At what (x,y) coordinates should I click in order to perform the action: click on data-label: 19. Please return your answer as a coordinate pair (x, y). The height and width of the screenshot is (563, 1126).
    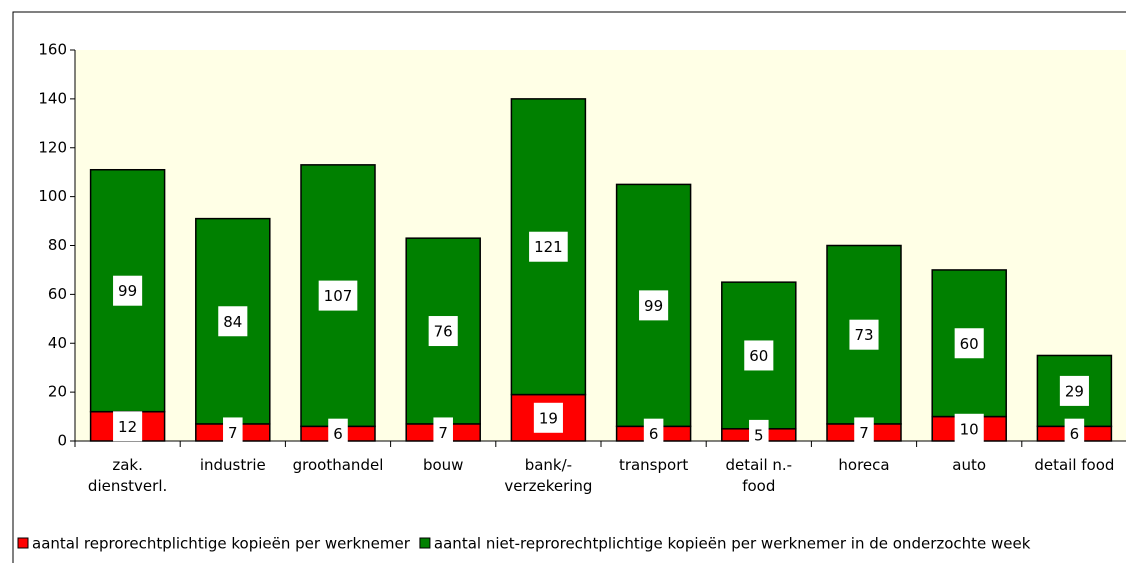
    Looking at the image, I should click on (548, 418).